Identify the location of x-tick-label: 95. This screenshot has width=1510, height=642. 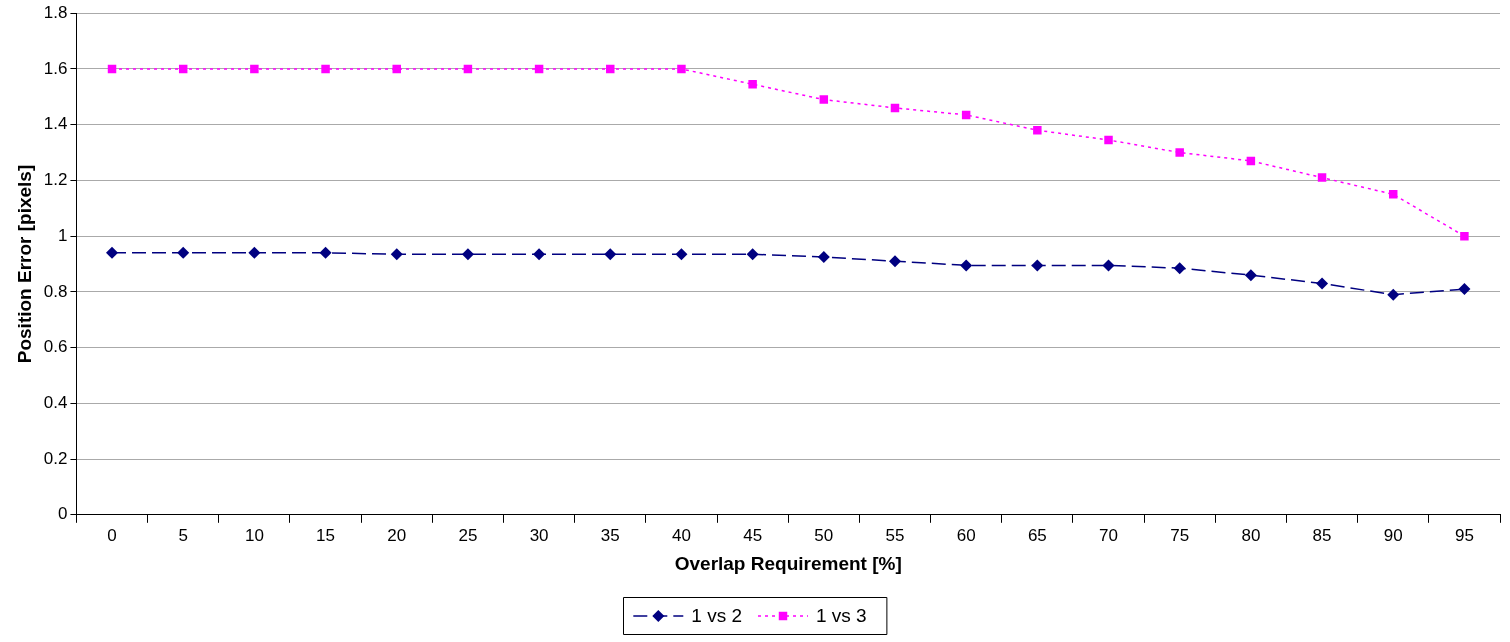
(1464, 535).